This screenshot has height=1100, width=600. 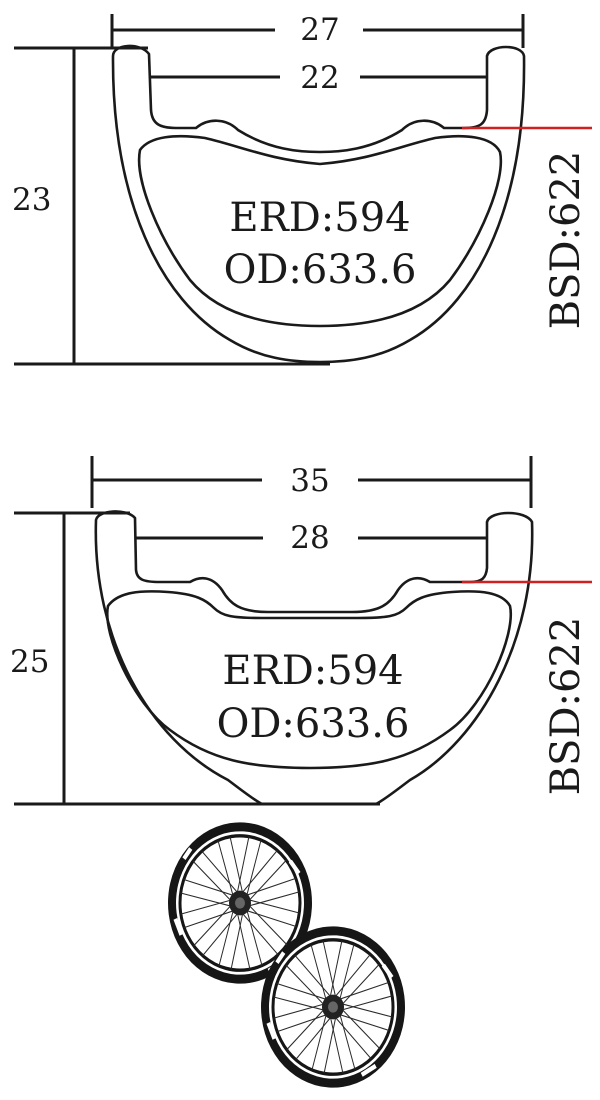 What do you see at coordinates (319, 218) in the screenshot?
I see `erd-label-1: ERD:594` at bounding box center [319, 218].